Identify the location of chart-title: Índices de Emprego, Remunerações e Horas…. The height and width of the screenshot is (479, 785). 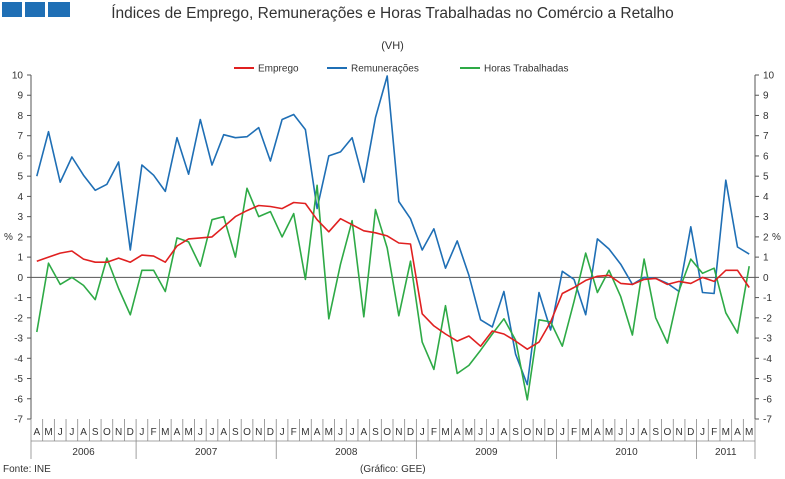
(392, 13).